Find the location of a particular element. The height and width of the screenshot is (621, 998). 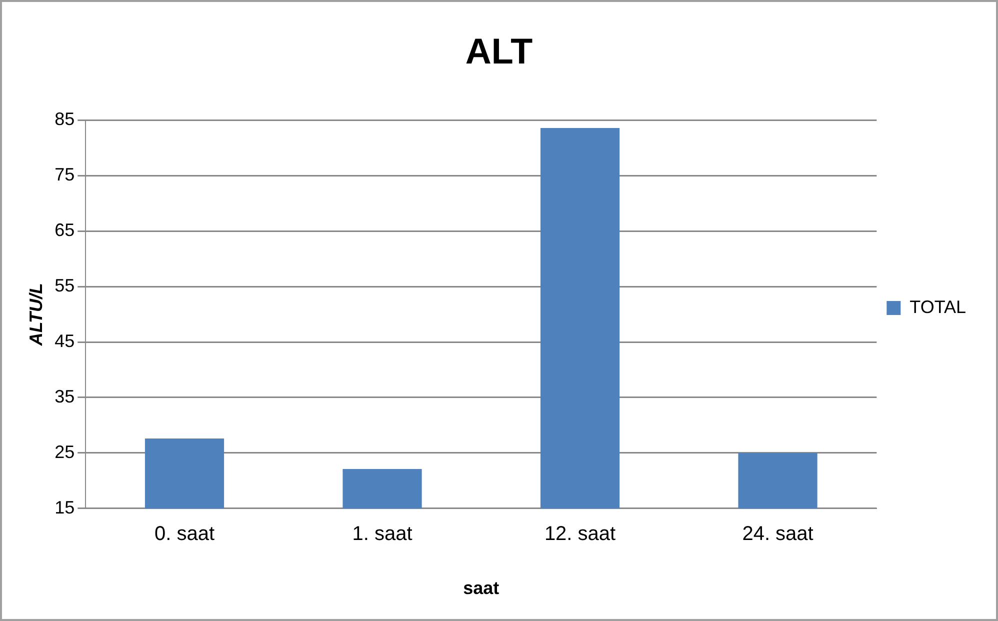

y-tick-label: 35 is located at coordinates (64, 396).